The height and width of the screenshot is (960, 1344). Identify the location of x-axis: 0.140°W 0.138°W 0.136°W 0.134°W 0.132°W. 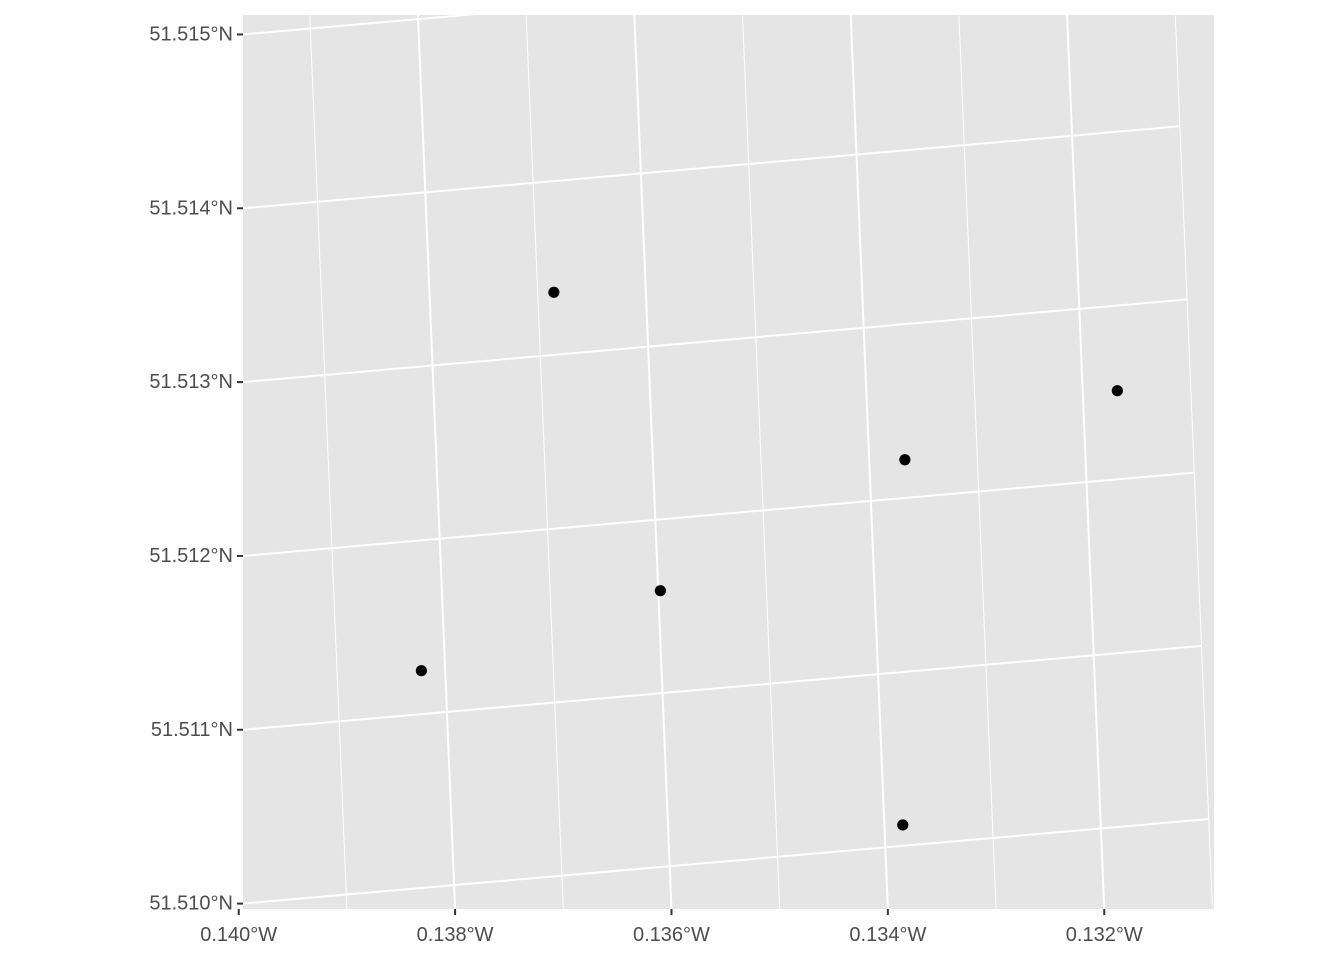
(671, 927).